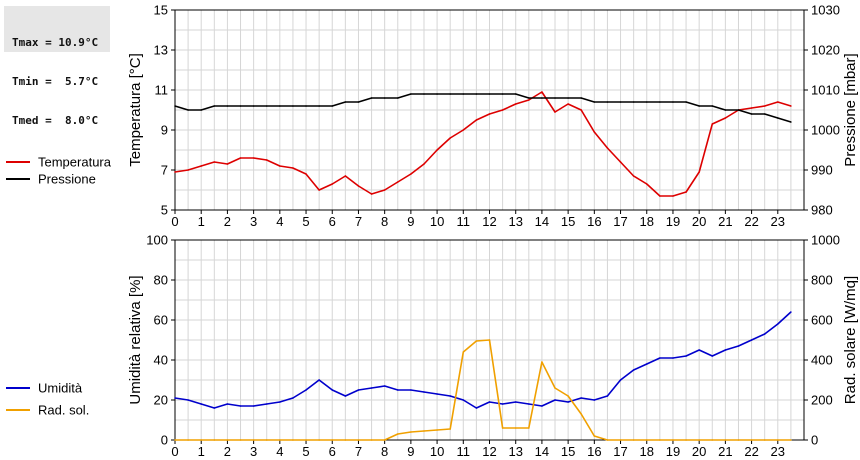 The image size is (860, 460). I want to click on y-left-tick-label: 0, so click(164, 440).